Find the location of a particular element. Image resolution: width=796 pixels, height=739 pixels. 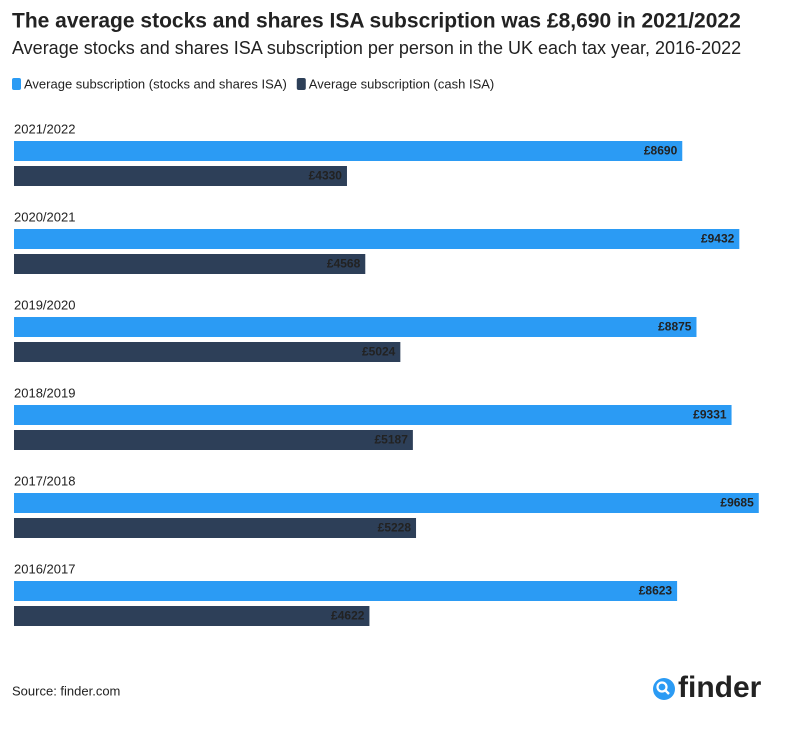

logo: finder is located at coordinates (707, 687).